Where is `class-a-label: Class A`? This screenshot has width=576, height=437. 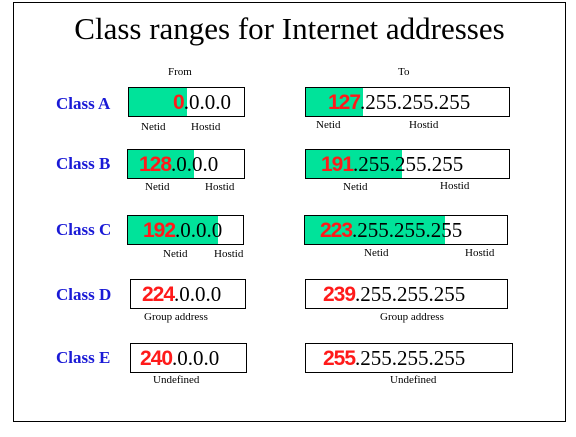 class-a-label: Class A is located at coordinates (83, 103).